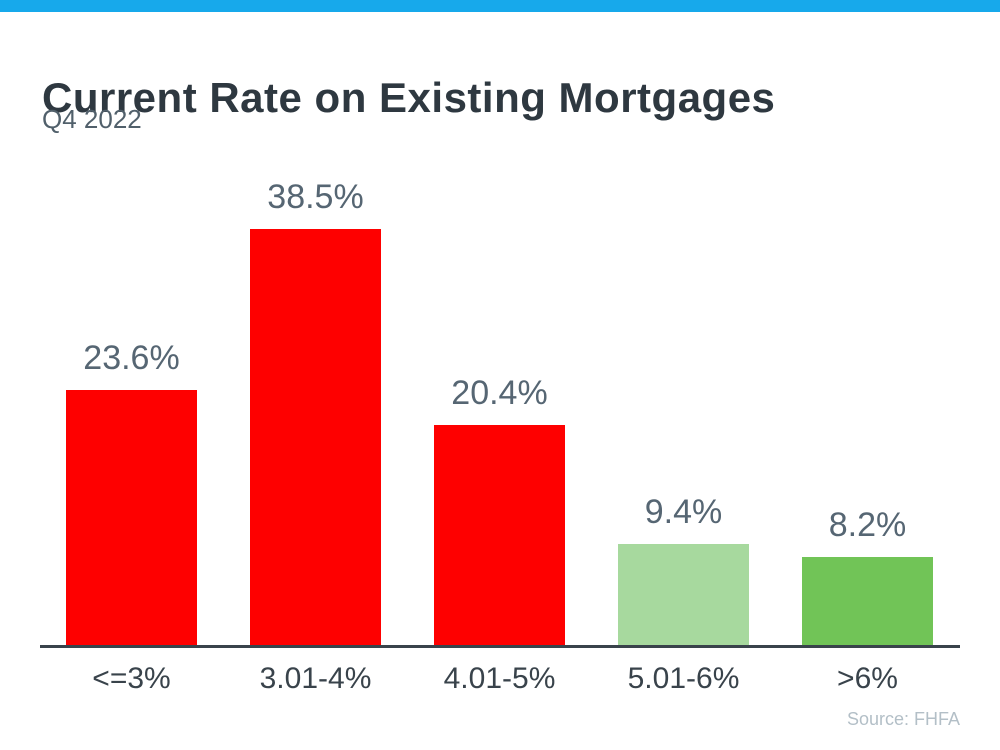 The image size is (1000, 750). Describe the element at coordinates (131, 358) in the screenshot. I see `bar-value-label: 23.6%` at that location.